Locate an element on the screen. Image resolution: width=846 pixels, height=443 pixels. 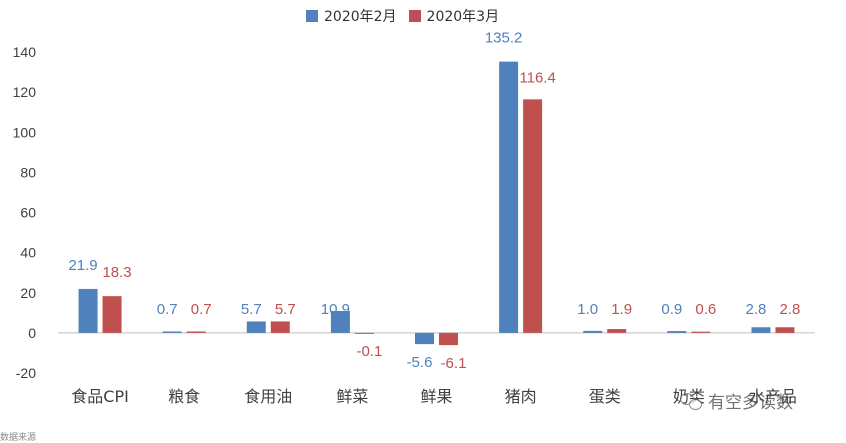
data-label-series-1: 21.9 is located at coordinates (82, 265).